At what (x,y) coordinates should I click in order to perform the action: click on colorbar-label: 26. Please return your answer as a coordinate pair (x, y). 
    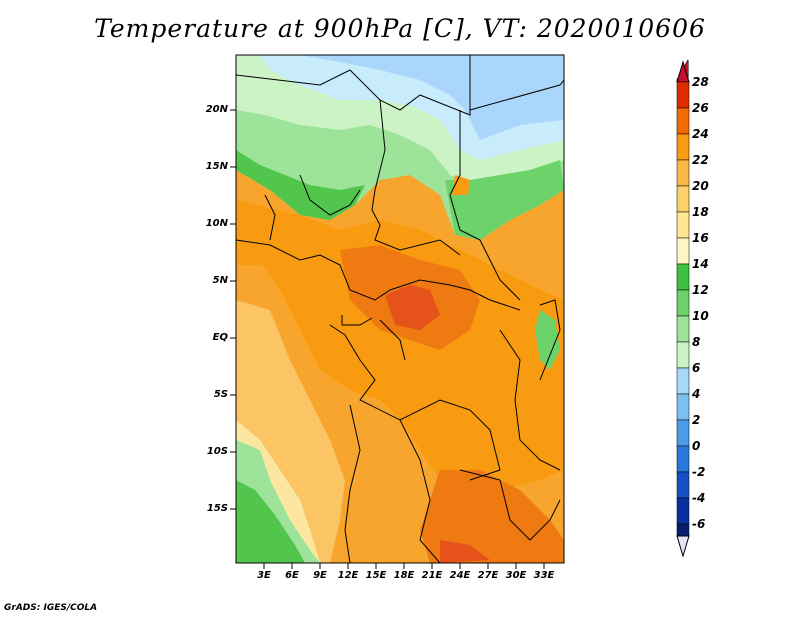
    Looking at the image, I should click on (700, 108).